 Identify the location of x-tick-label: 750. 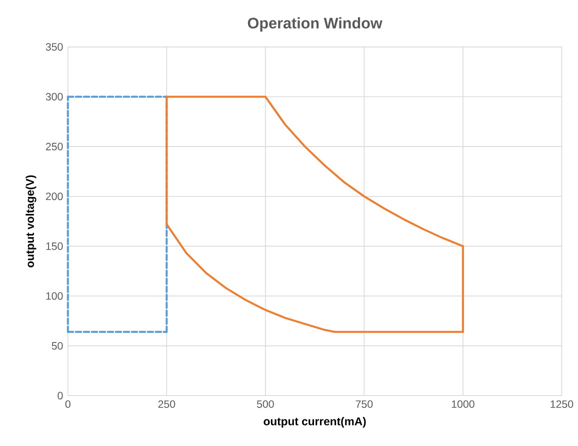
(364, 404).